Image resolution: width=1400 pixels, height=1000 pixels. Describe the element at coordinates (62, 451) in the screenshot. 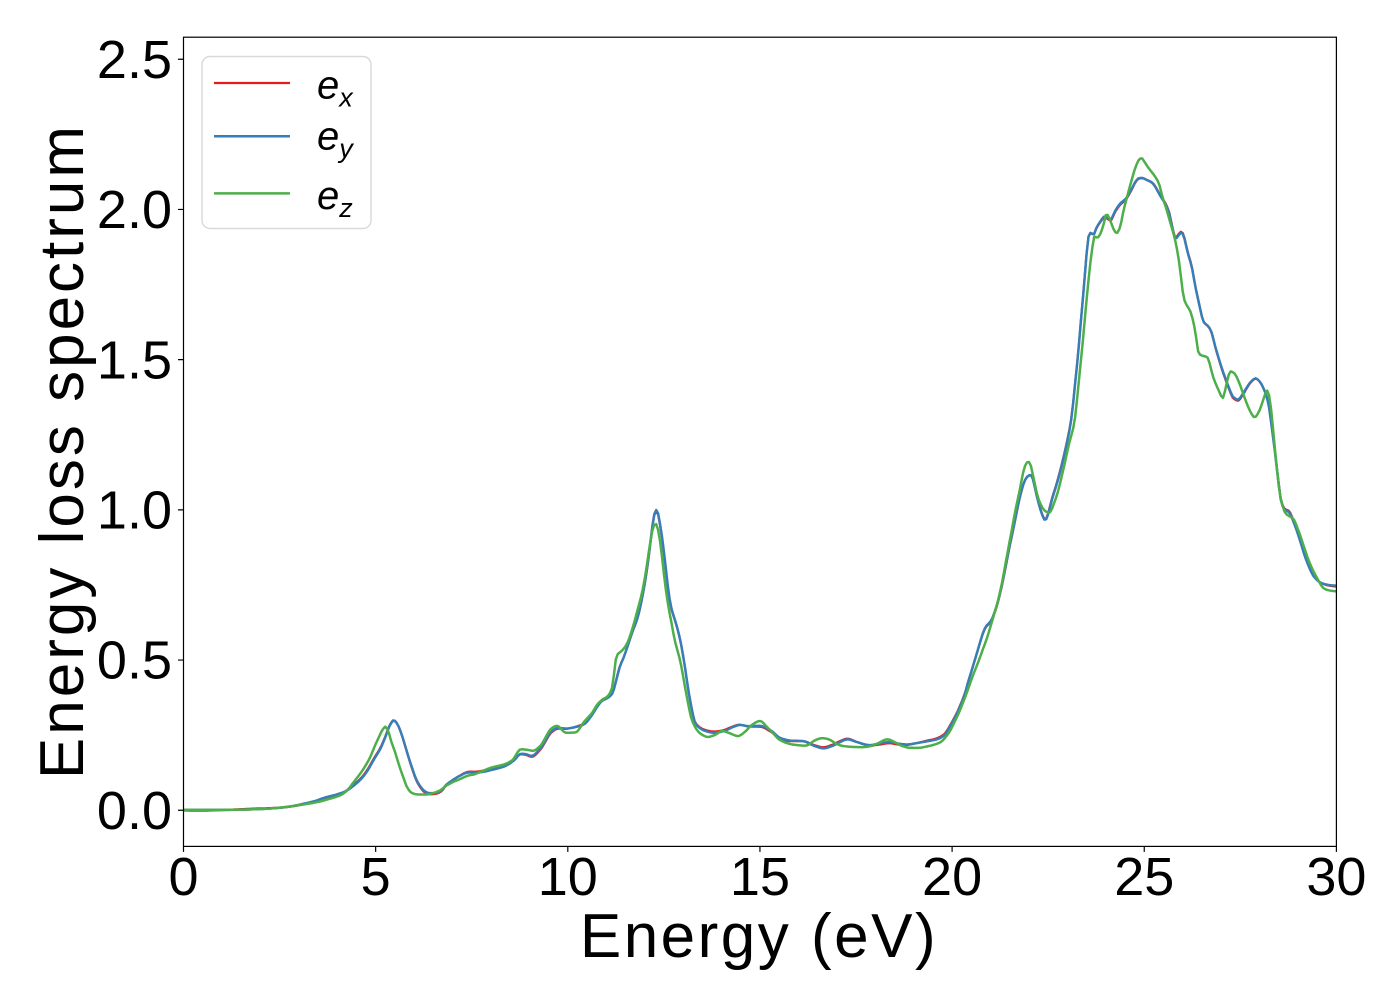

I see `svg-text: Energy loss spectrum` at that location.